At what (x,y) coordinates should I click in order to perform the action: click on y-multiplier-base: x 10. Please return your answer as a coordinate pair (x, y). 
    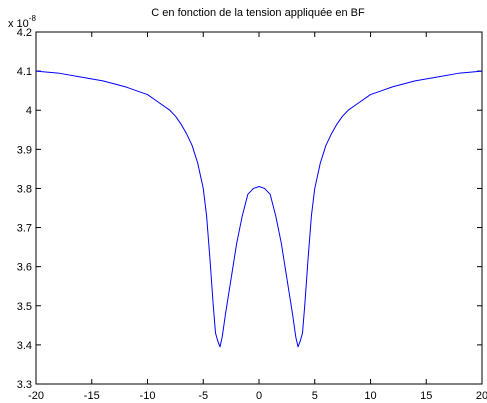
    Looking at the image, I should click on (18, 24).